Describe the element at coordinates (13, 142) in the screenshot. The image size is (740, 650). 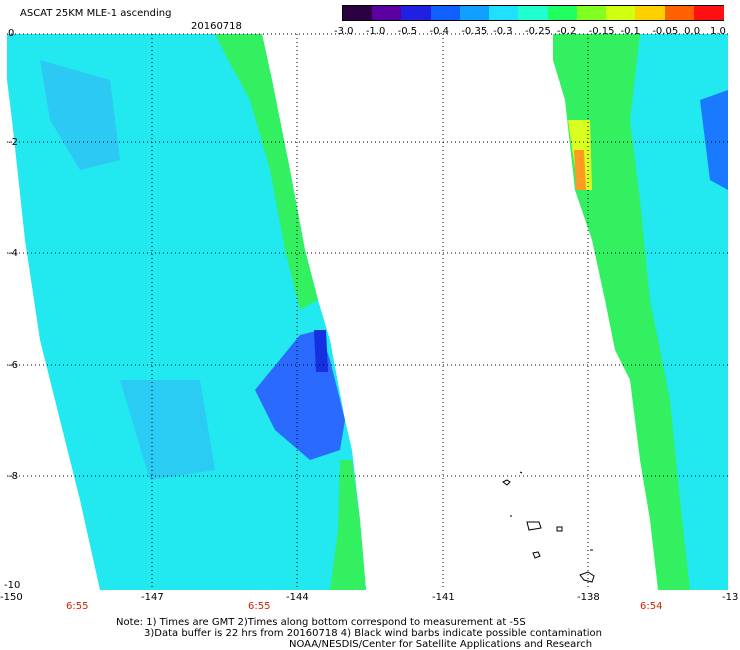
I see `y-tick: -2` at that location.